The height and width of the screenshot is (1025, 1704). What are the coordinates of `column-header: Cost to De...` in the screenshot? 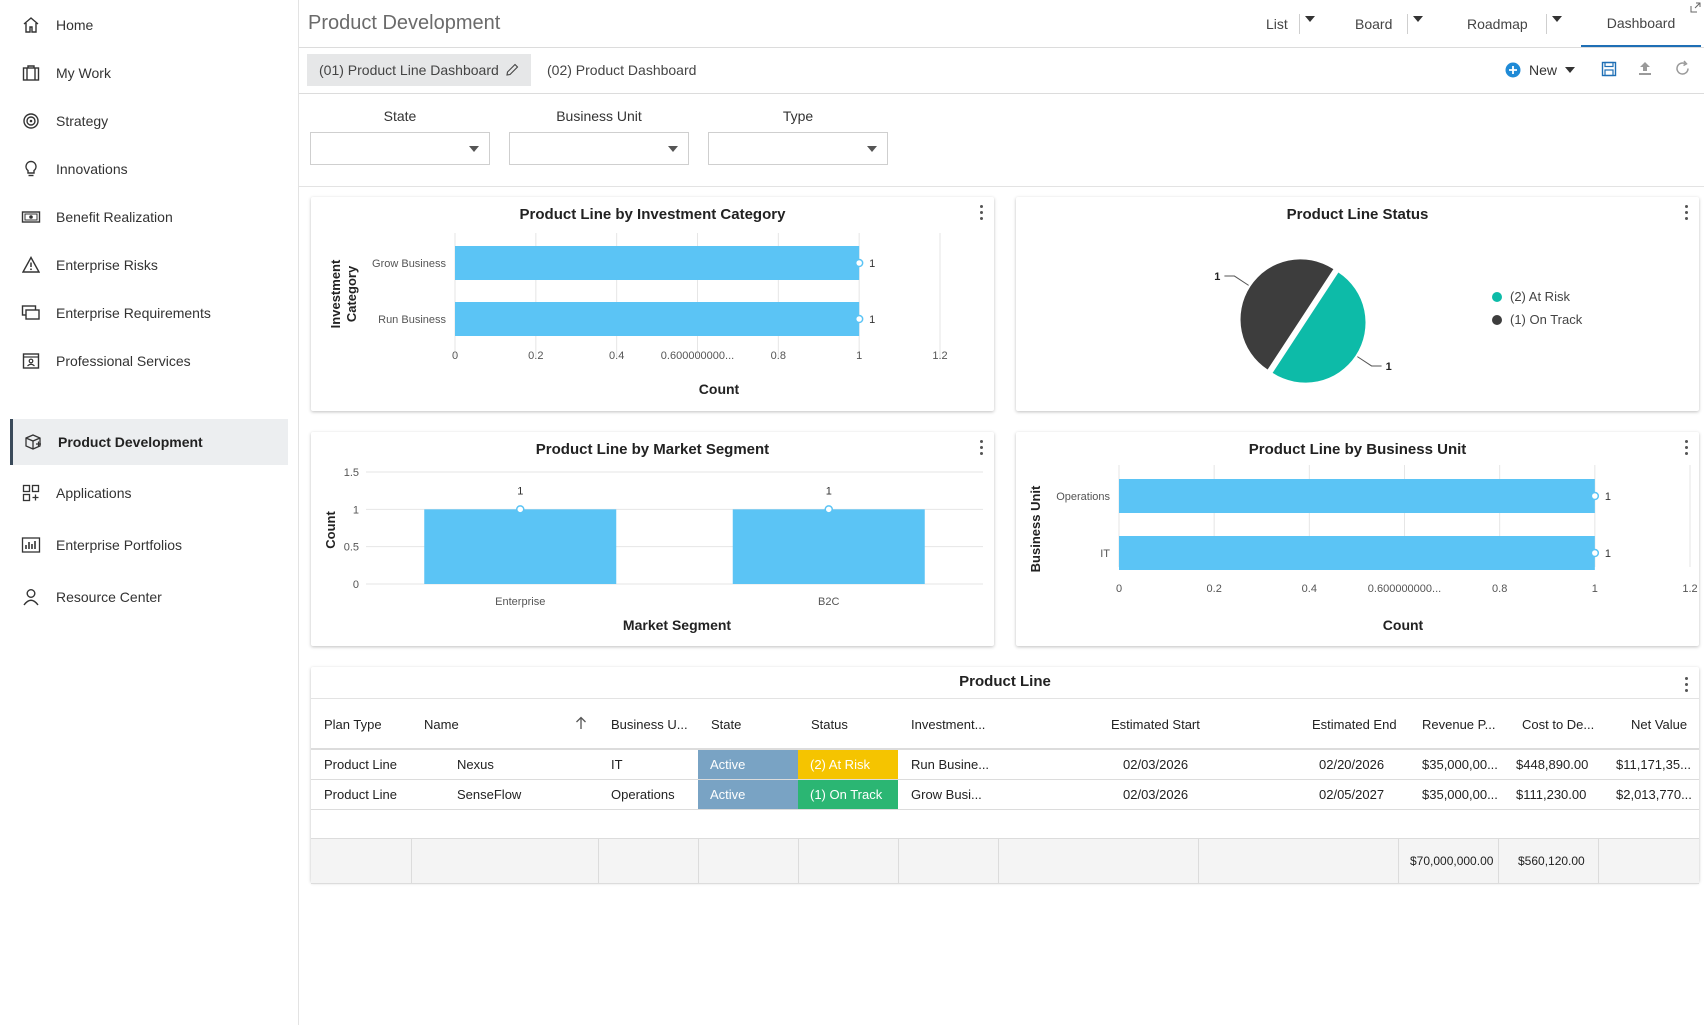 It's located at (1558, 724).